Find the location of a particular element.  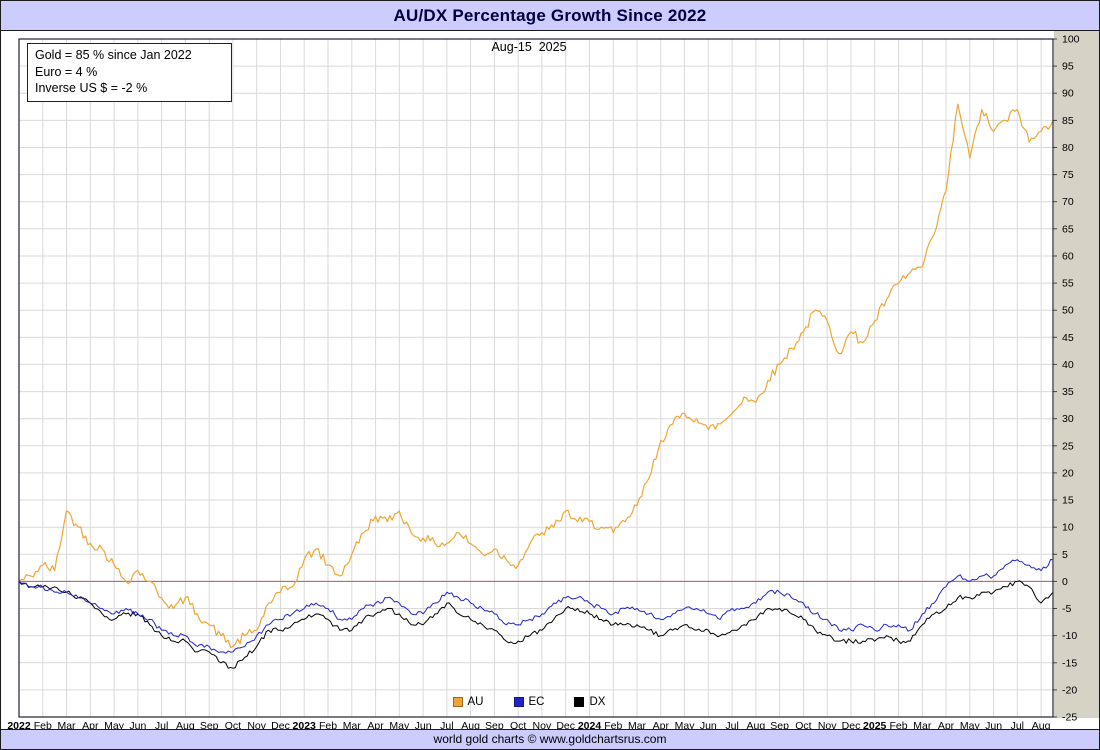

y-tick-label: 55 is located at coordinates (1068, 284).